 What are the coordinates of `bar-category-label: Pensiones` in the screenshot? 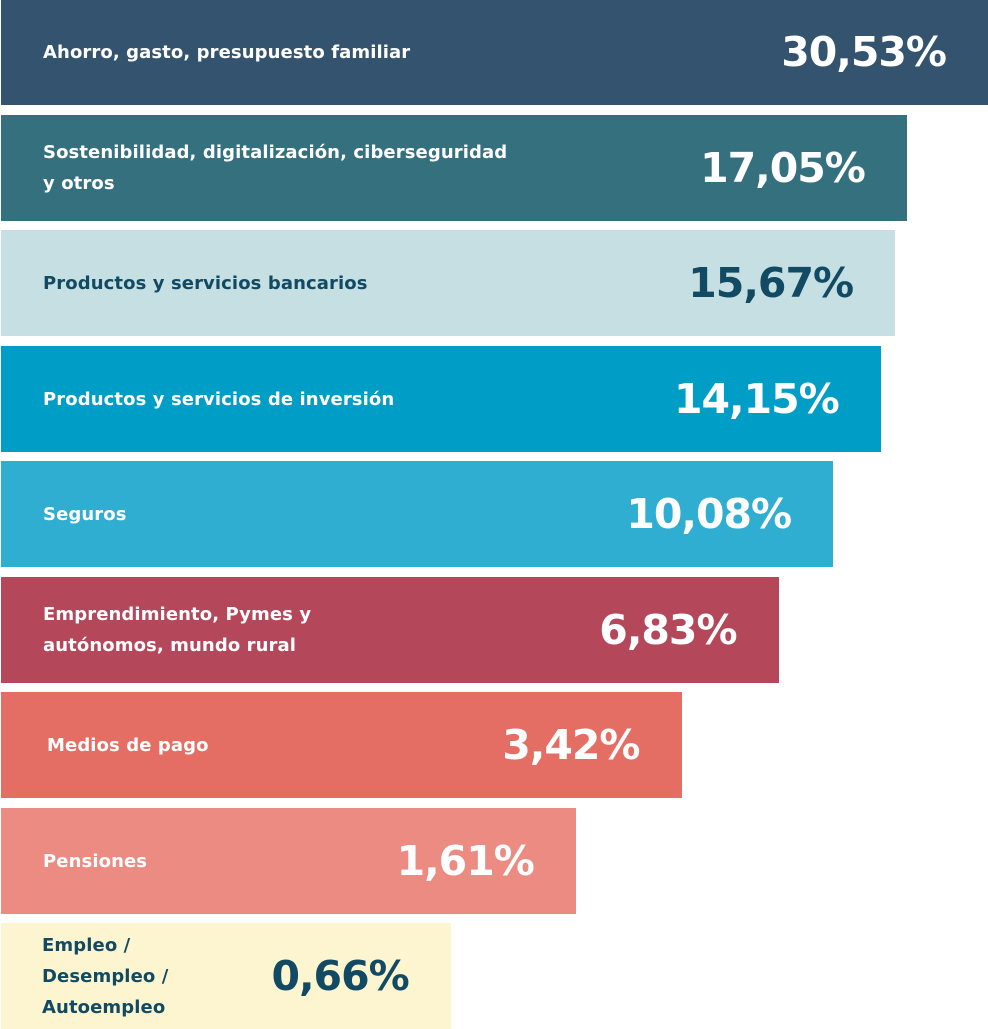 It's located at (95, 861).